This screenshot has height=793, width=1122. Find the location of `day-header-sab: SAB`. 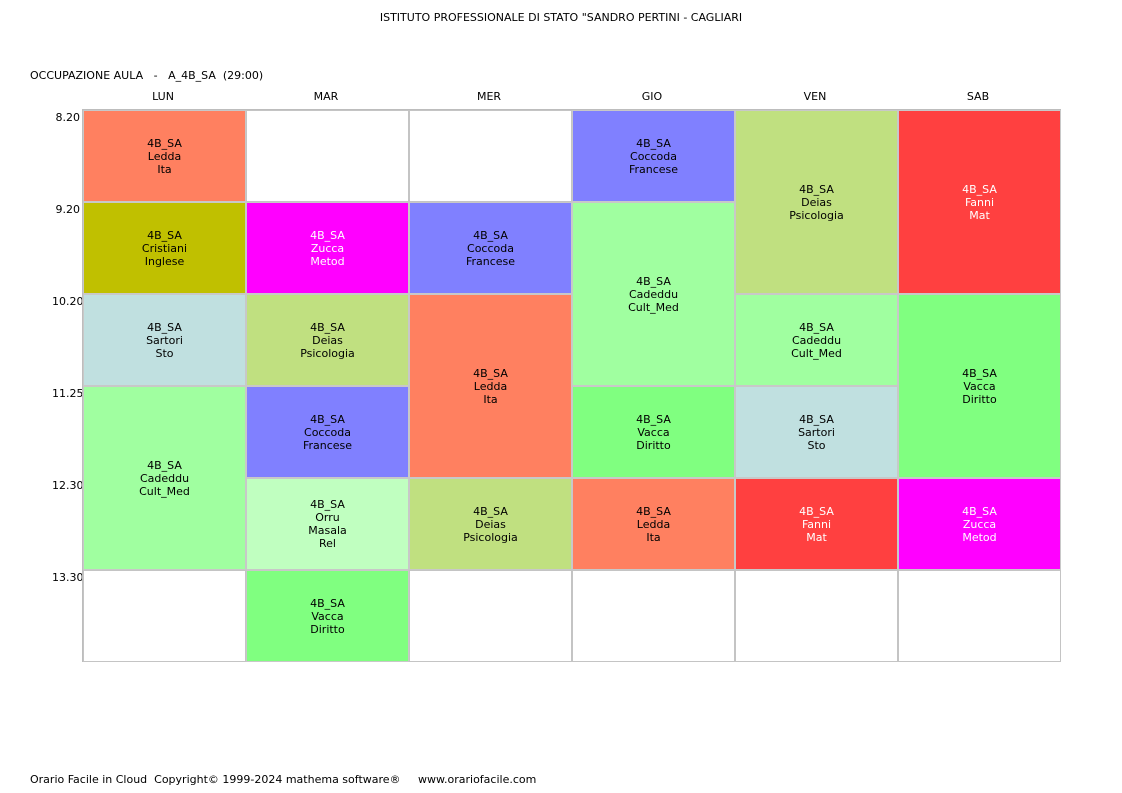

day-header-sab: SAB is located at coordinates (978, 96).